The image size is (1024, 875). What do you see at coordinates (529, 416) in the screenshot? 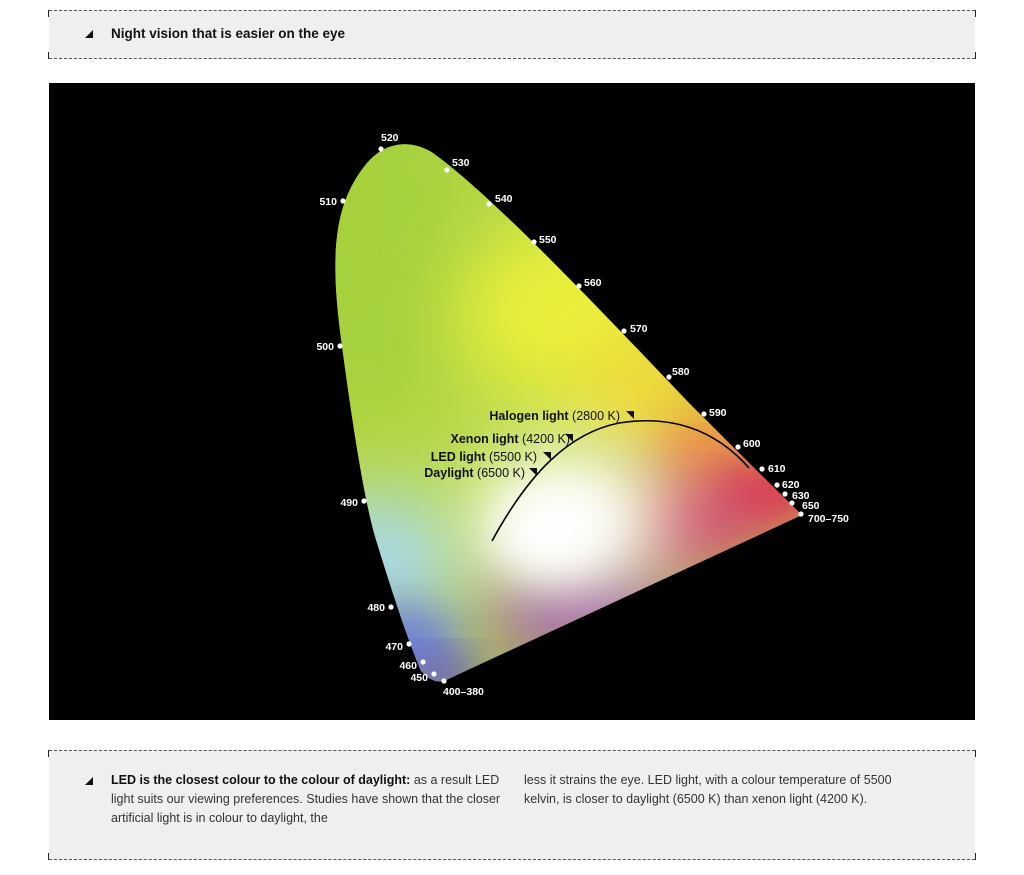
I see `light-source-name: Halogen light` at bounding box center [529, 416].